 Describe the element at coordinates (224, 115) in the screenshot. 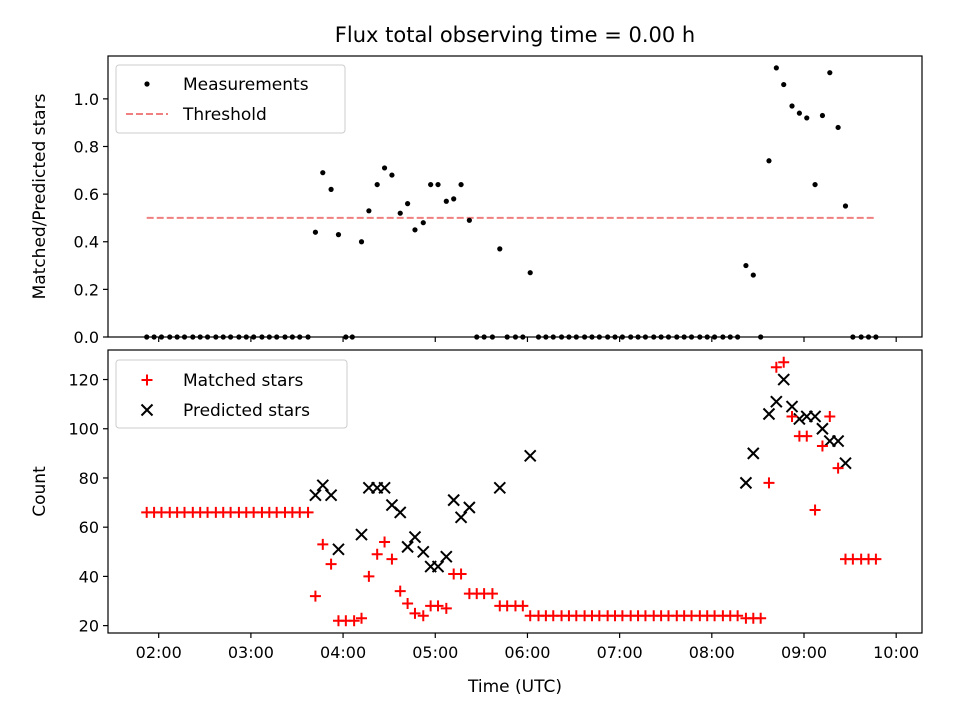

I see `legend-label-threshold: Threshold` at that location.